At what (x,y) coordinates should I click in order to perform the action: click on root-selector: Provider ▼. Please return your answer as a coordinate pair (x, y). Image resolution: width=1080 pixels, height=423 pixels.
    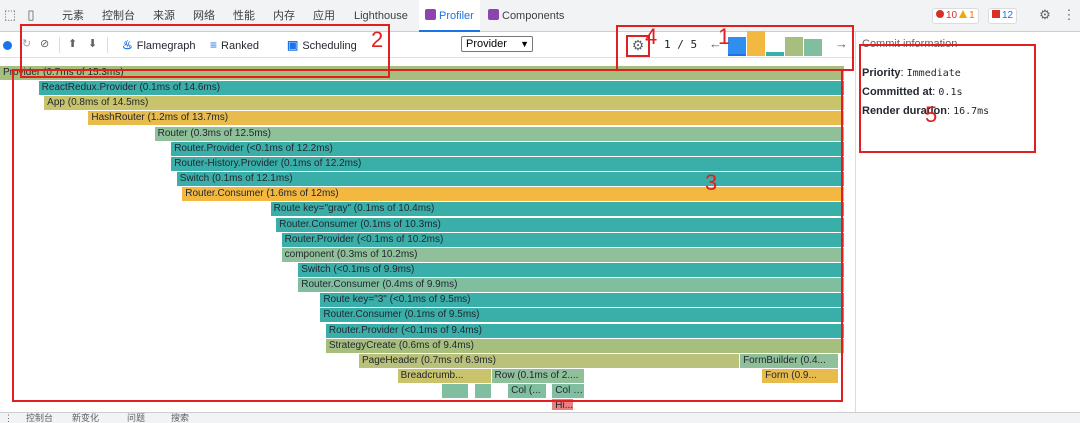
    Looking at the image, I should click on (497, 44).